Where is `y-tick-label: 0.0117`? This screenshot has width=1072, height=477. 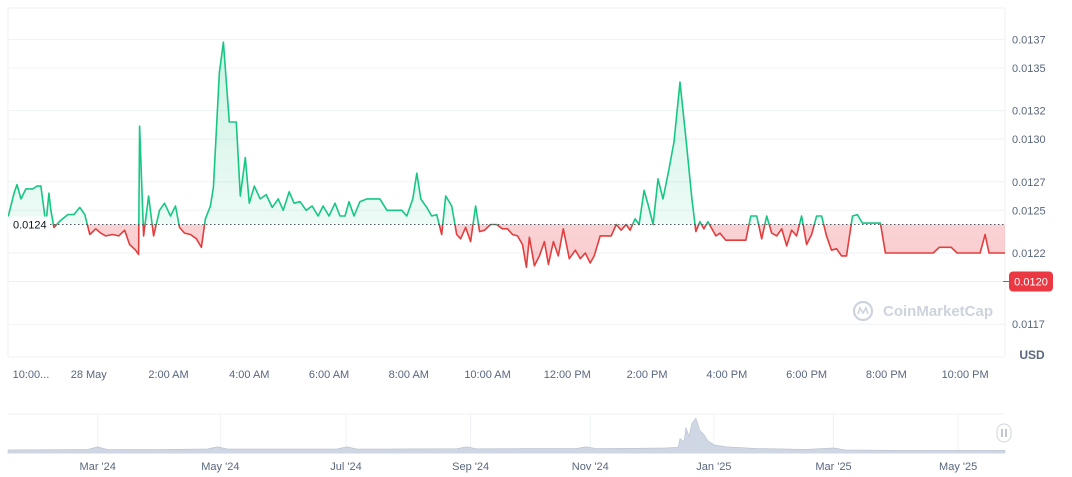 y-tick-label: 0.0117 is located at coordinates (1028, 325).